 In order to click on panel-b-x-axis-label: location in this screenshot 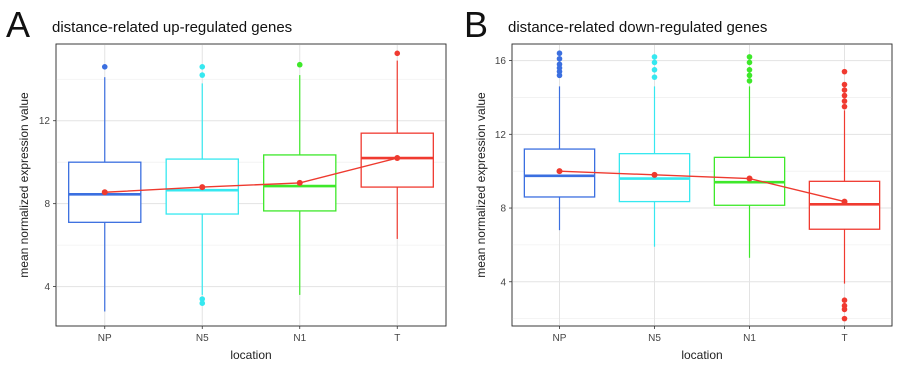, I will do `click(701, 355)`.